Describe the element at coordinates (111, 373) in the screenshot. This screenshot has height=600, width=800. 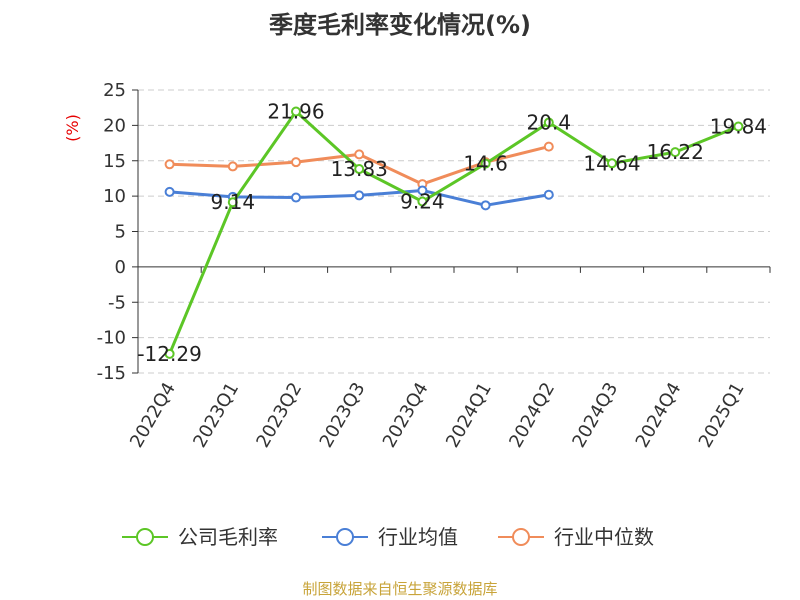
I see `y-tick-label: -15` at that location.